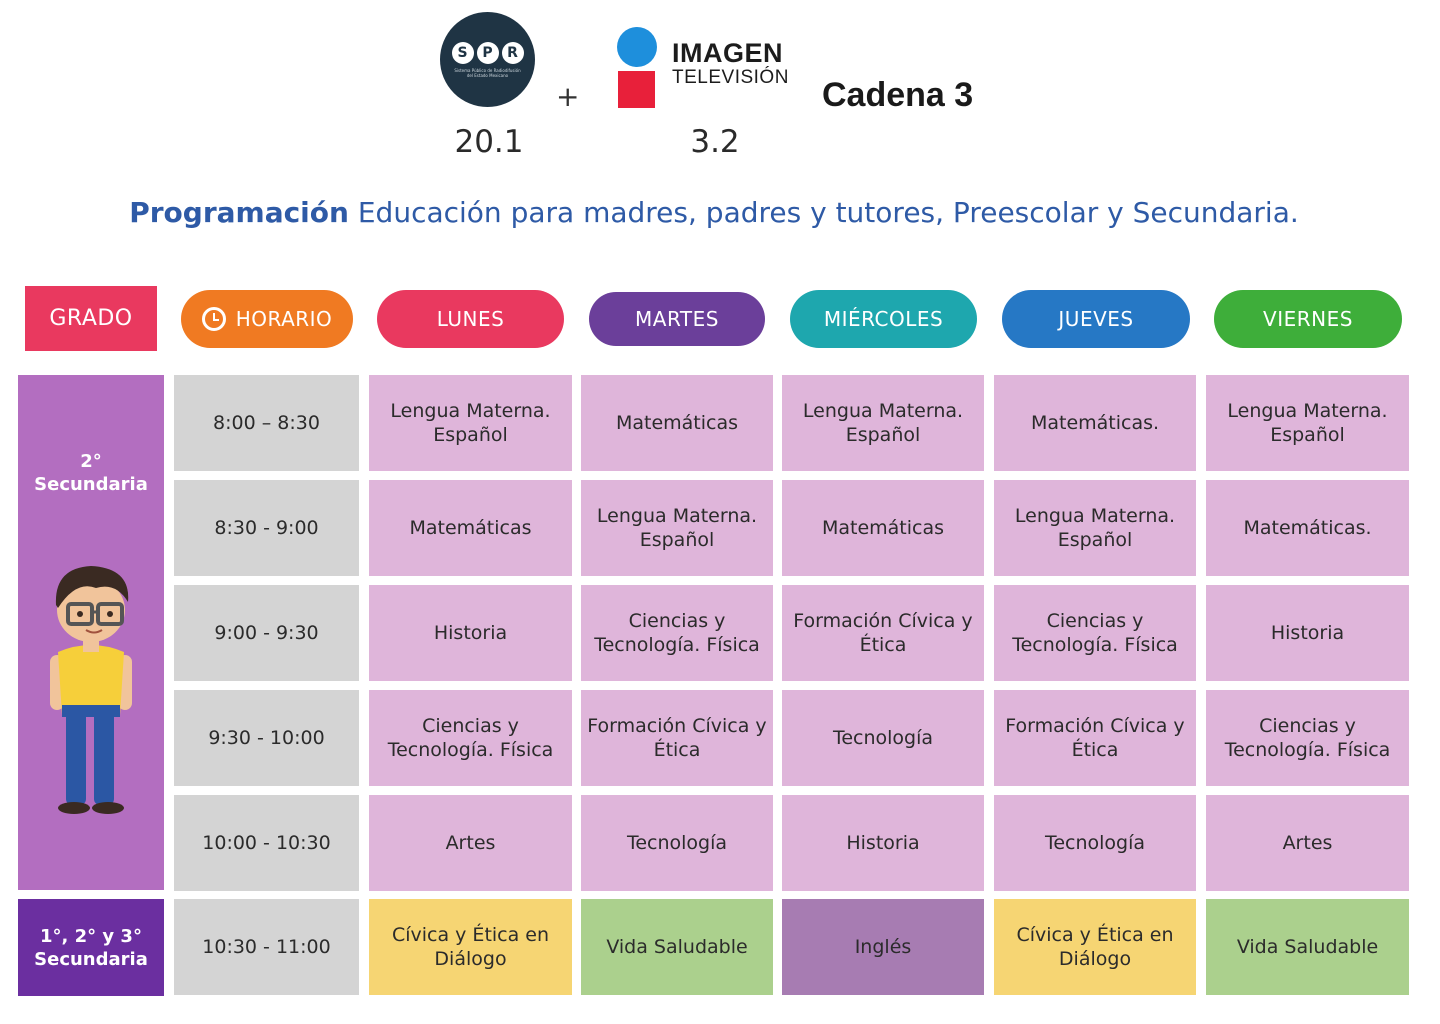 The height and width of the screenshot is (1024, 1440). What do you see at coordinates (898, 95) in the screenshot?
I see `cadena-label: Cadena 3` at bounding box center [898, 95].